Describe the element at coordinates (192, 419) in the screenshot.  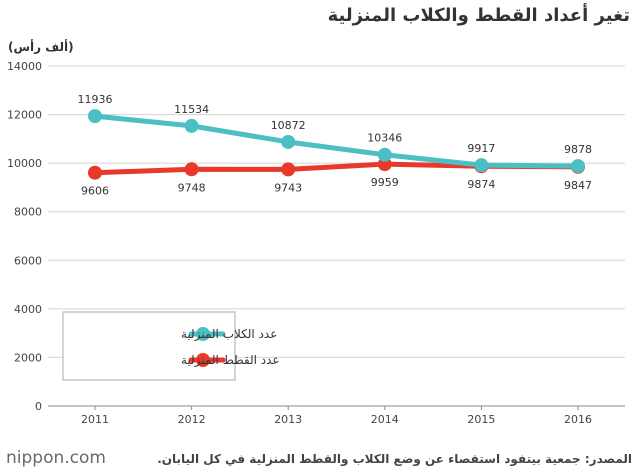
I see `x-tick-label: 2012` at that location.